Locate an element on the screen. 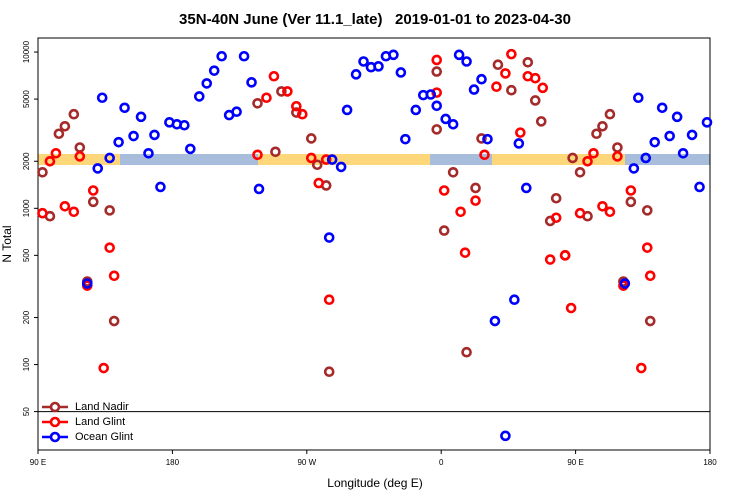 Image resolution: width=750 pixels, height=500 pixels. y-tick-label: 2000 is located at coordinates (26, 161).